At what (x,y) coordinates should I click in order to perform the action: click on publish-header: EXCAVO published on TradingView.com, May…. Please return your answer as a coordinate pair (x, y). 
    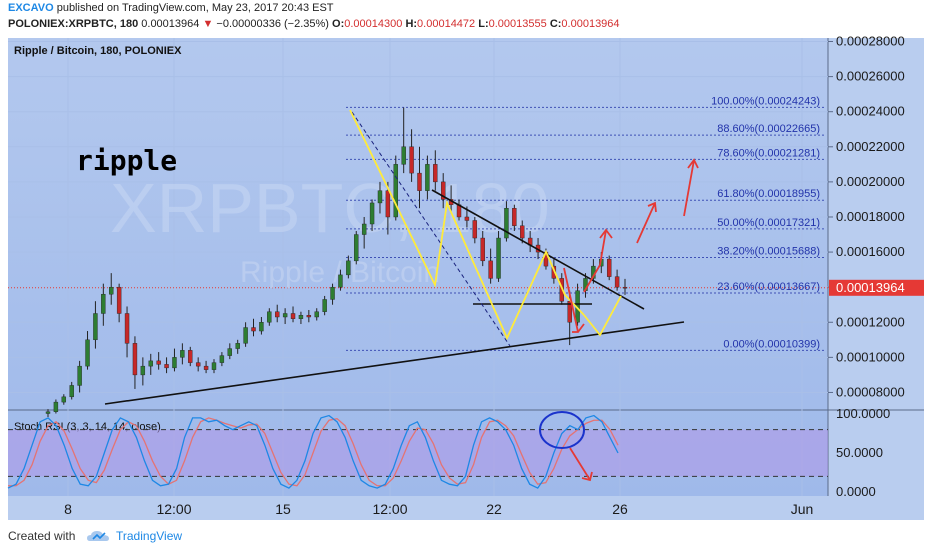
    Looking at the image, I should click on (466, 18).